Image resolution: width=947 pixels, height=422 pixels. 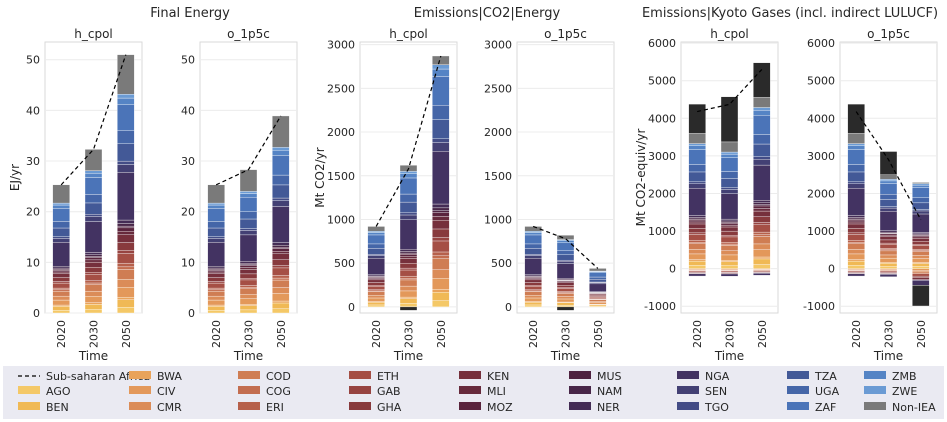 I want to click on legend-label: BEN, so click(x=57, y=407).